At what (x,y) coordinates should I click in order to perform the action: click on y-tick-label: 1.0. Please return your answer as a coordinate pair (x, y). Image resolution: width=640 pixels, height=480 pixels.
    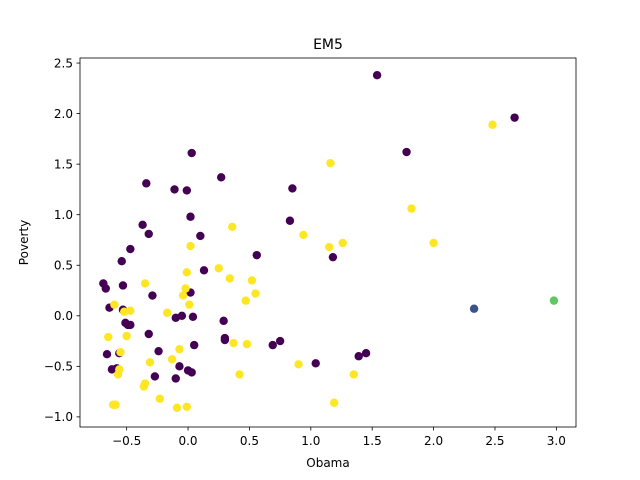
    Looking at the image, I should click on (63, 215).